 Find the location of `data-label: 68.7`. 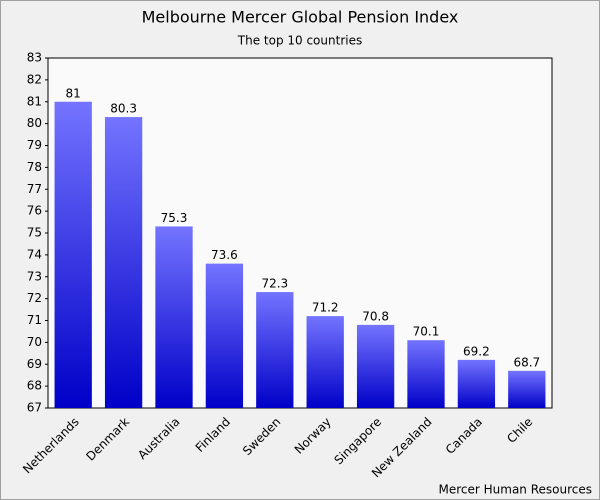

data-label: 68.7 is located at coordinates (526, 362).